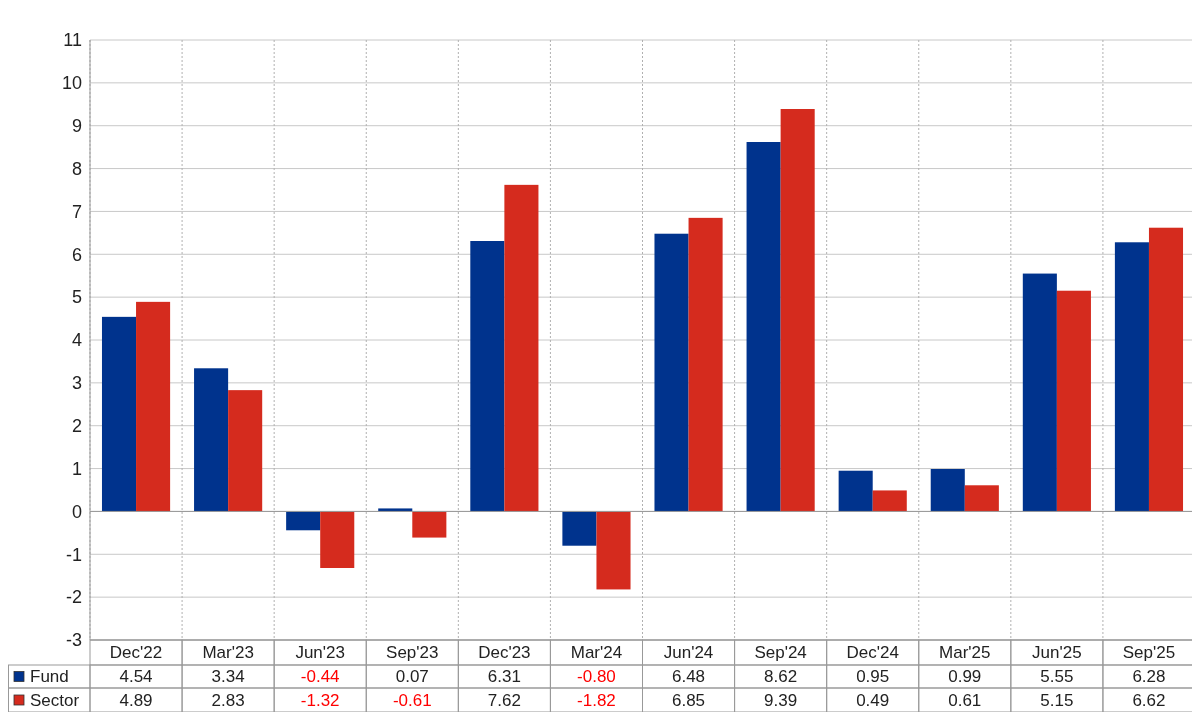  Describe the element at coordinates (228, 700) in the screenshot. I see `data-label: 2.83` at that location.